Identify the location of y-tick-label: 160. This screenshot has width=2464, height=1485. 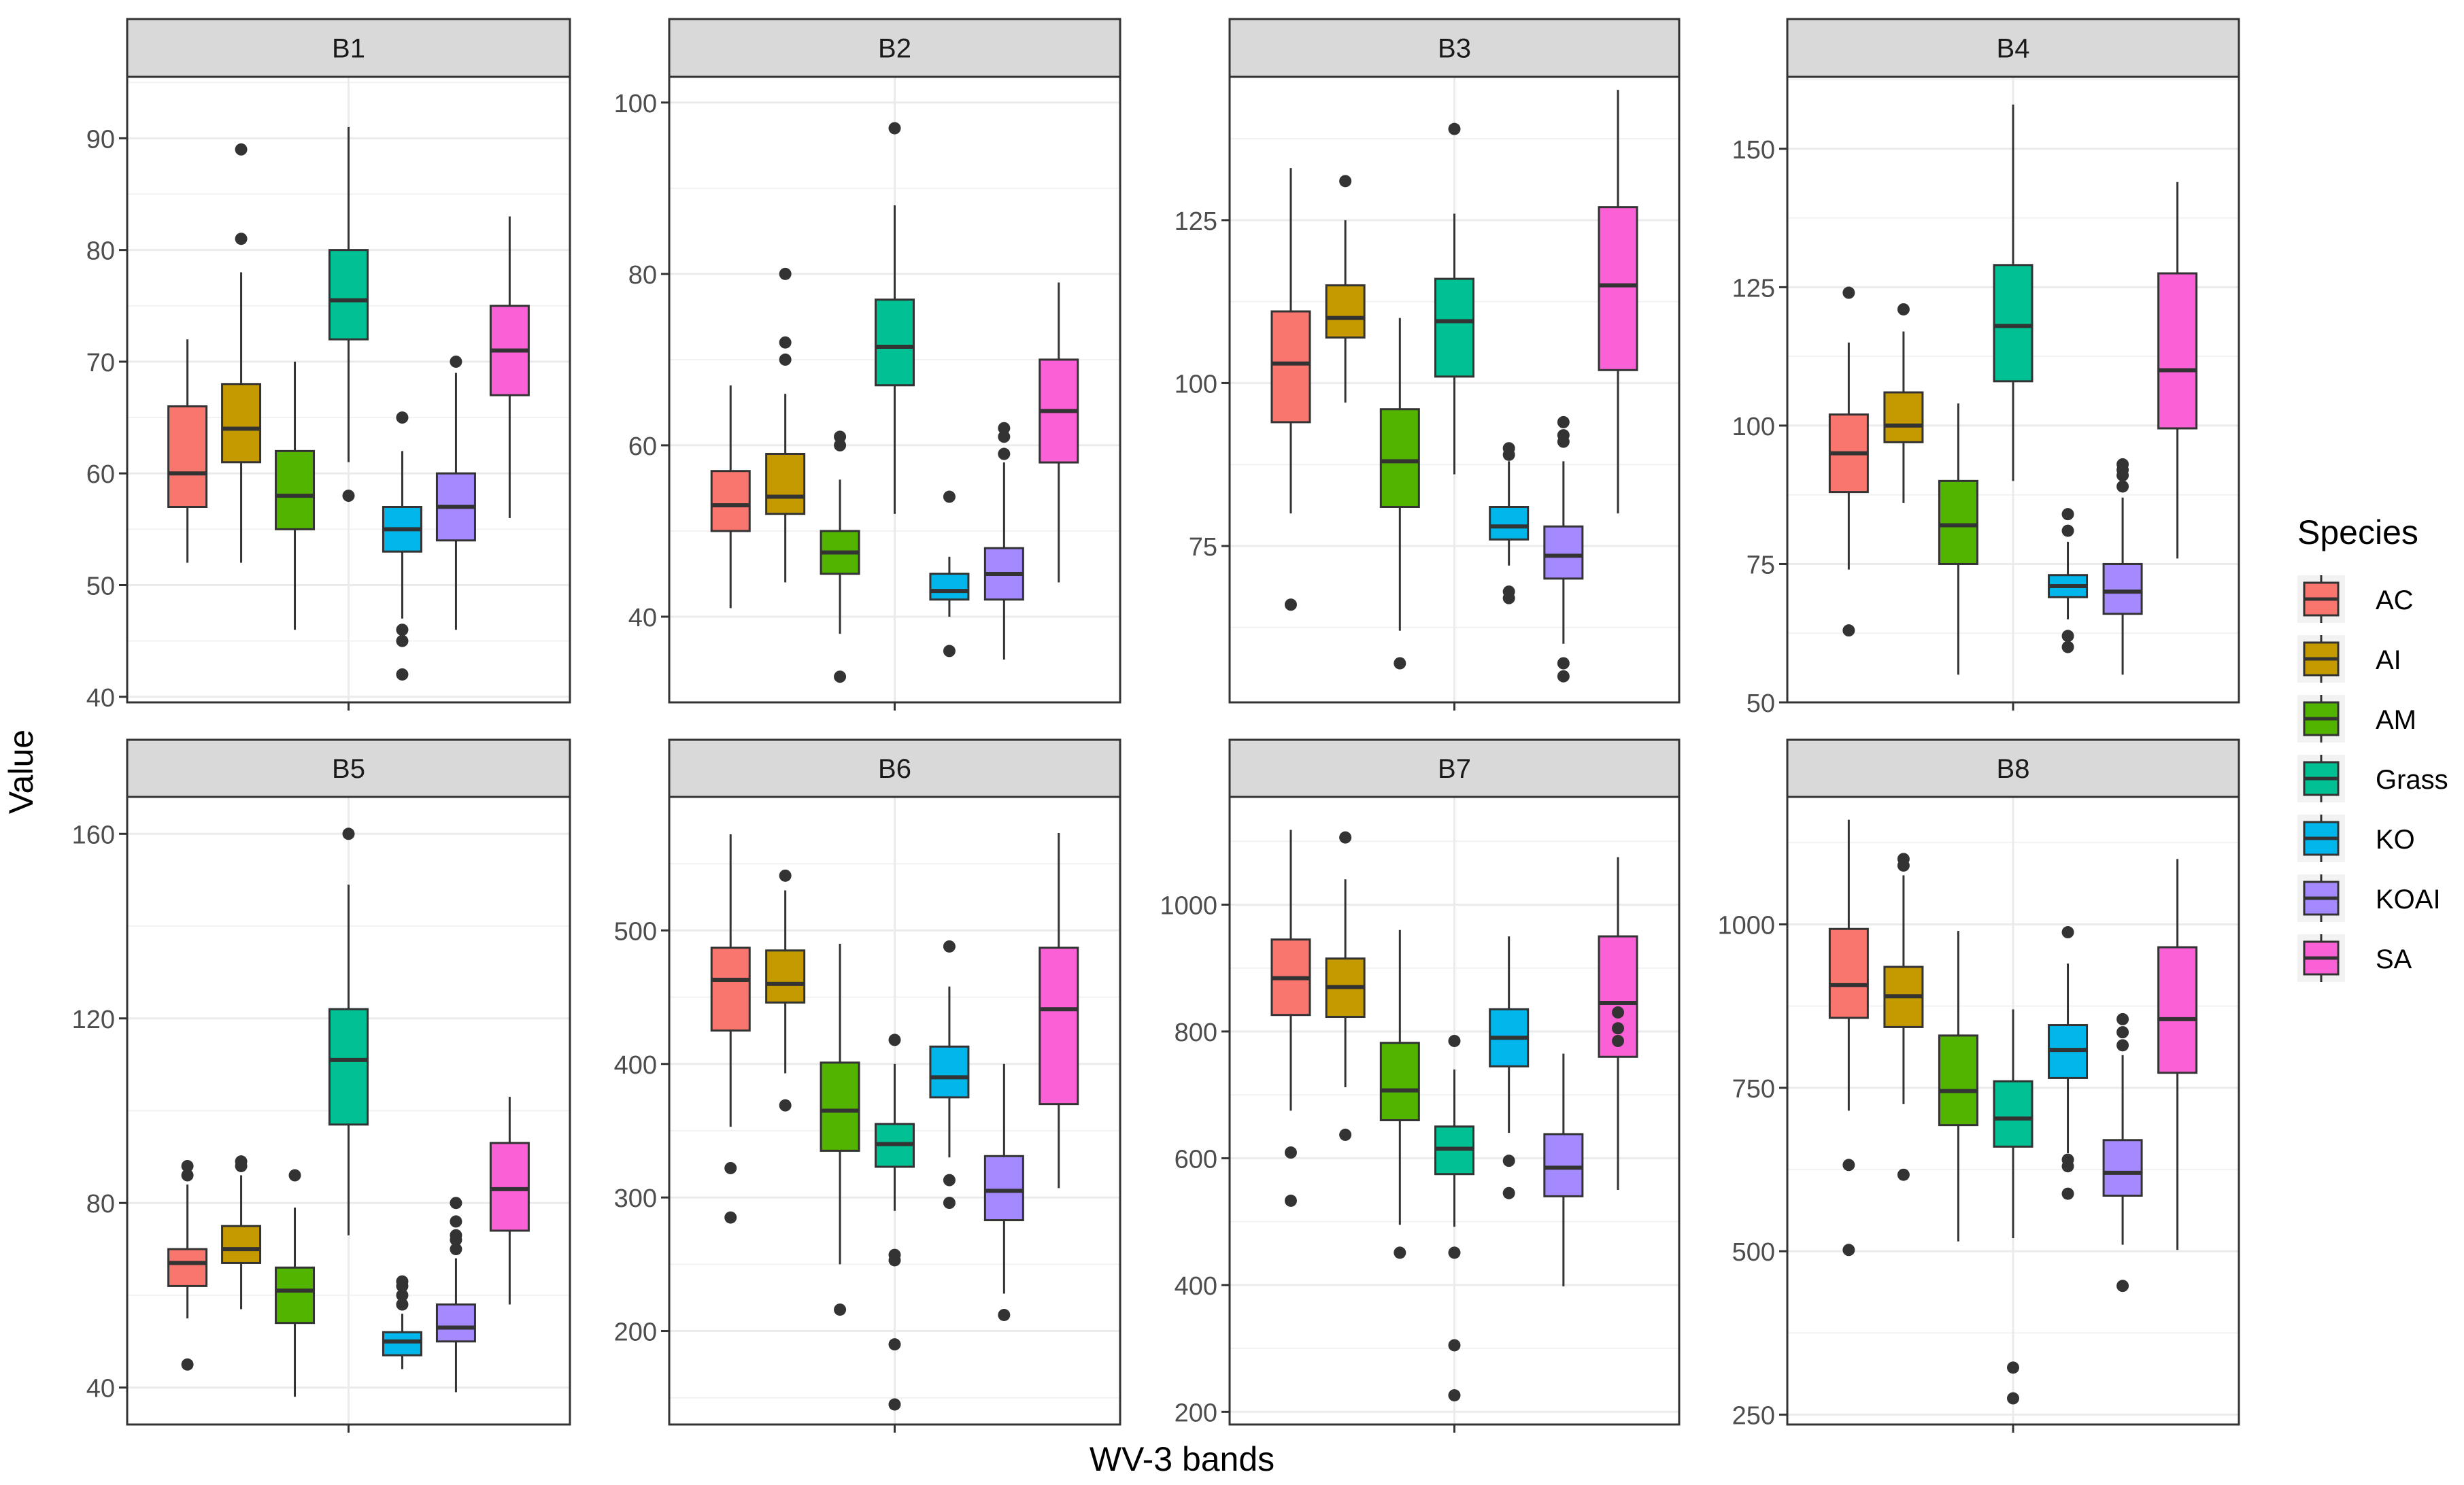
(93, 835).